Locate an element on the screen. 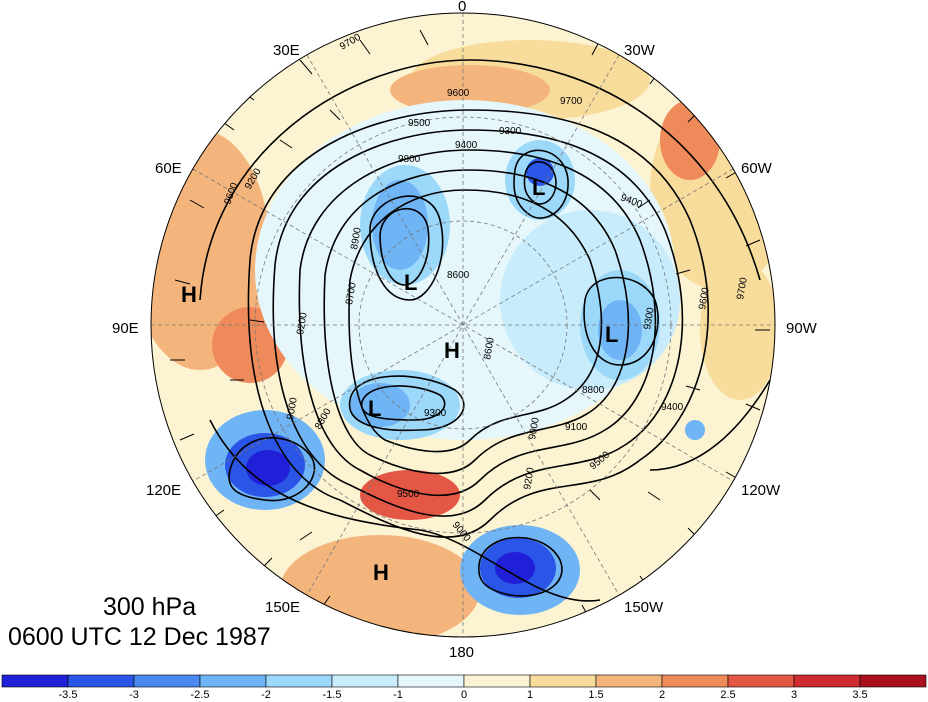 This screenshot has height=702, width=928. colorbar-tick-label: -3.5 is located at coordinates (68, 695).